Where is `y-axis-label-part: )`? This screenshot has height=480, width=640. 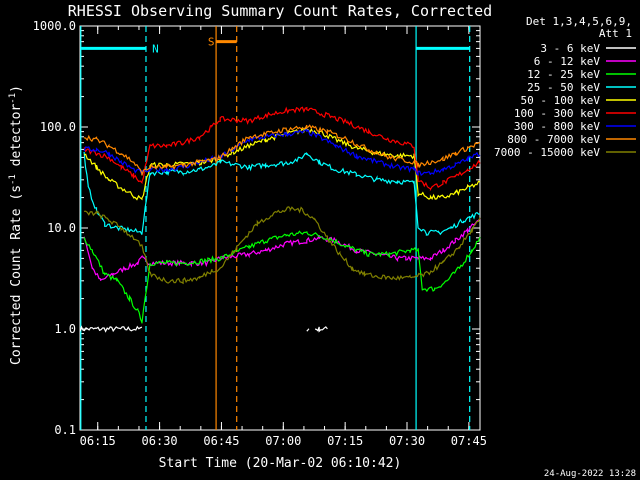
y-axis-label-part: ) is located at coordinates (16, 89).